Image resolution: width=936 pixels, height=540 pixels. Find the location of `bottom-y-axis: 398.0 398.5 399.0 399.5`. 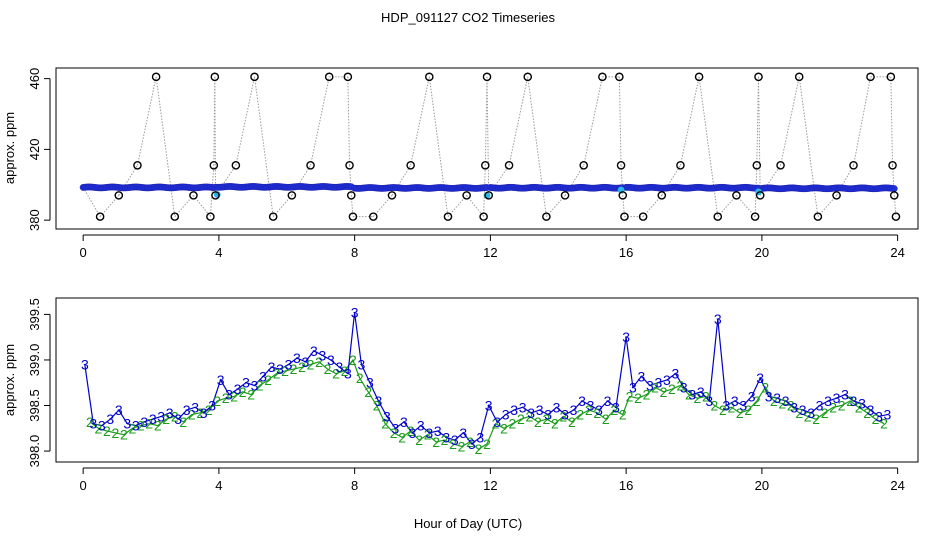

bottom-y-axis: 398.0 398.5 399.0 399.5 is located at coordinates (39, 382).